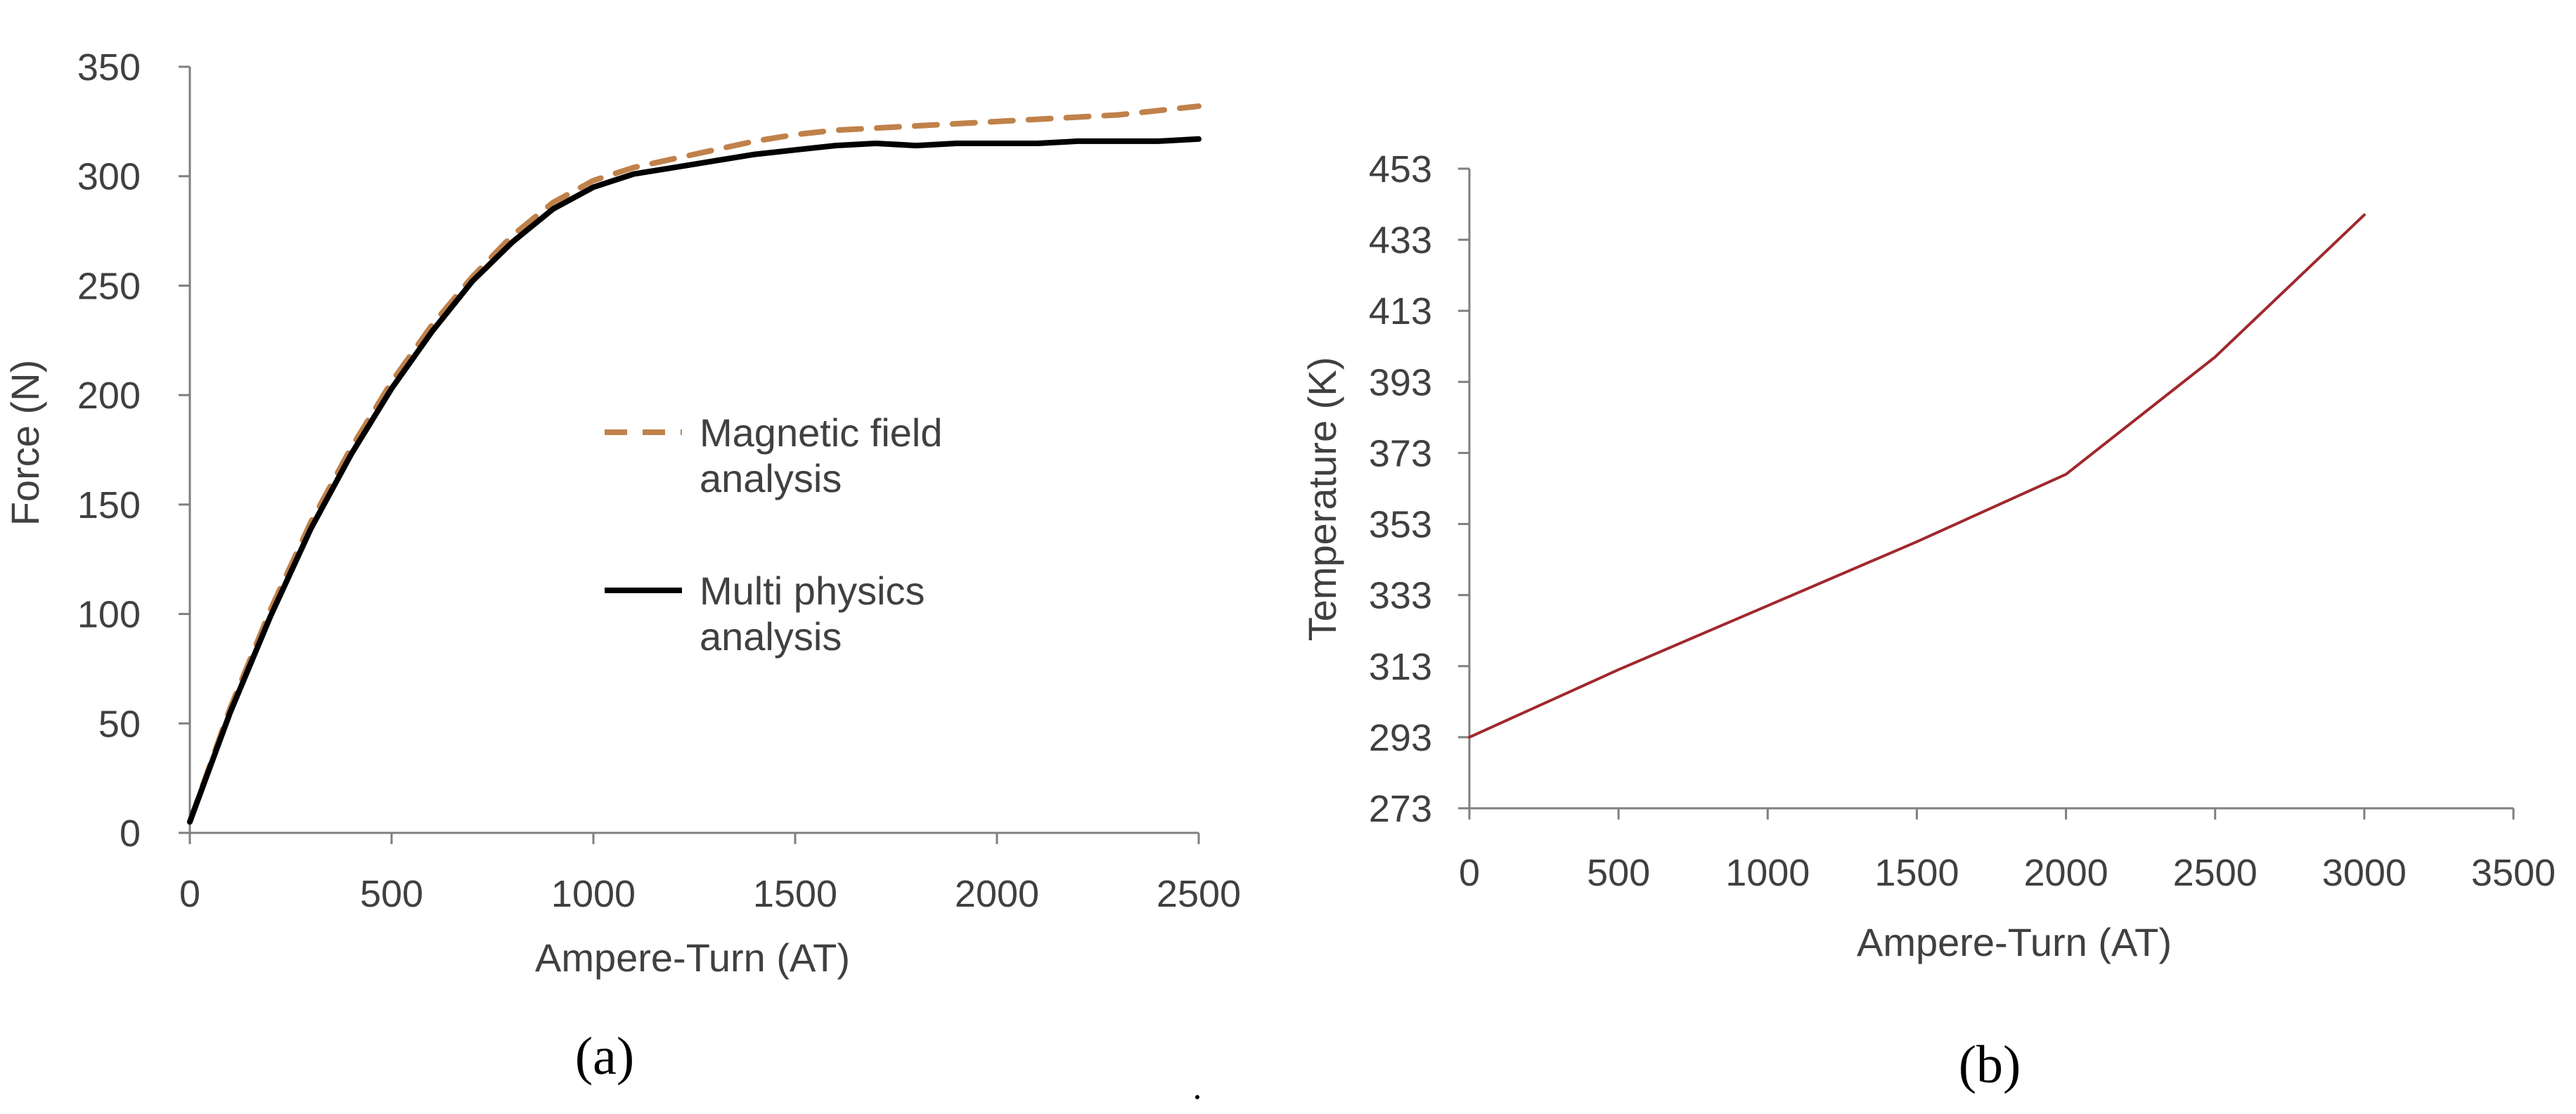 The height and width of the screenshot is (1114, 2576). What do you see at coordinates (1400, 169) in the screenshot?
I see `y-tick-label: 453` at bounding box center [1400, 169].